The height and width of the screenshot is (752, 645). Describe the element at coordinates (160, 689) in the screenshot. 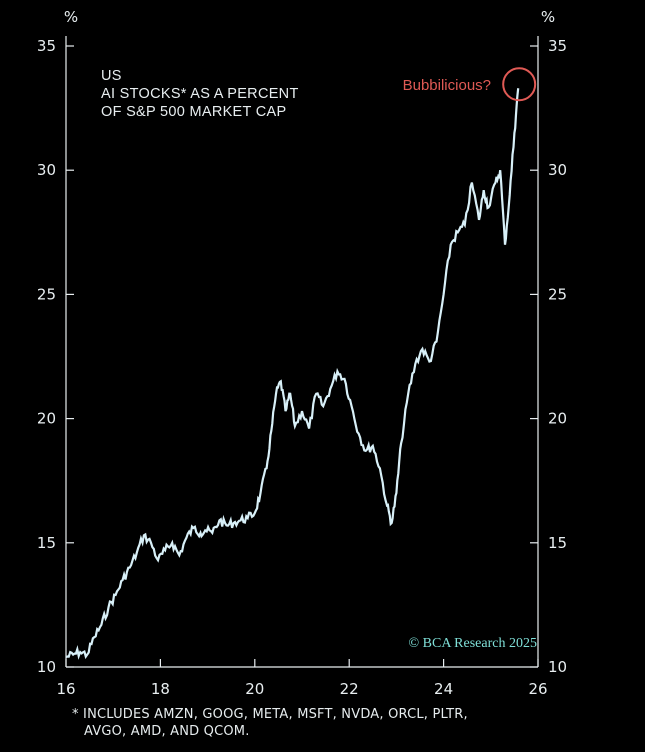

I see `x-tick-label: 18` at that location.